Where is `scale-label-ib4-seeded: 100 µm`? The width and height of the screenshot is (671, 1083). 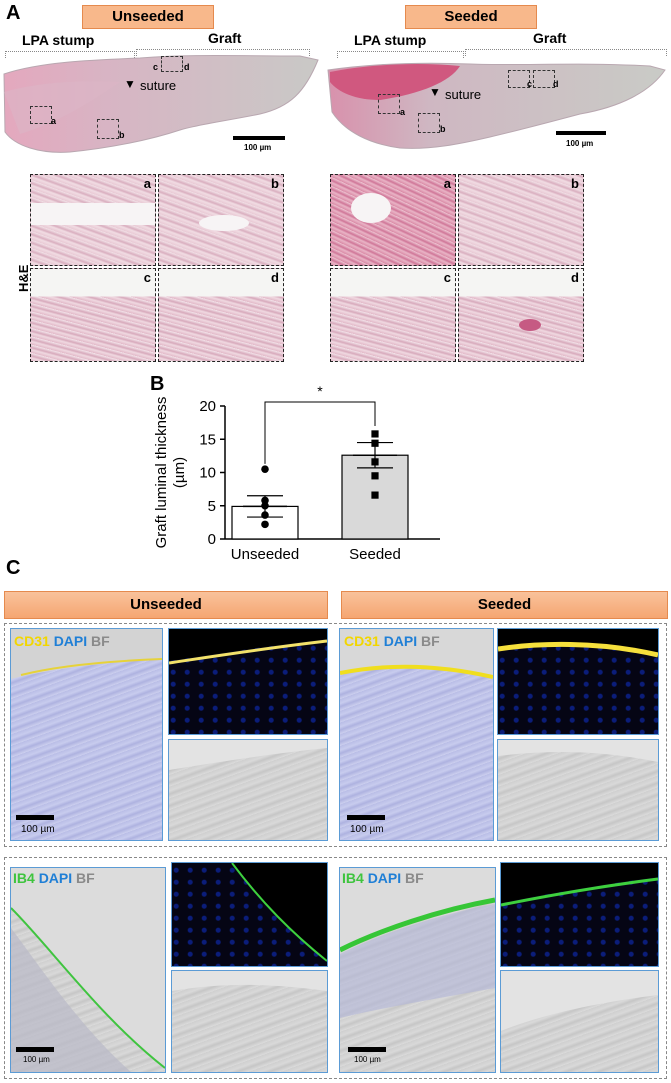 scale-label-ib4-seeded: 100 µm is located at coordinates (367, 1059).